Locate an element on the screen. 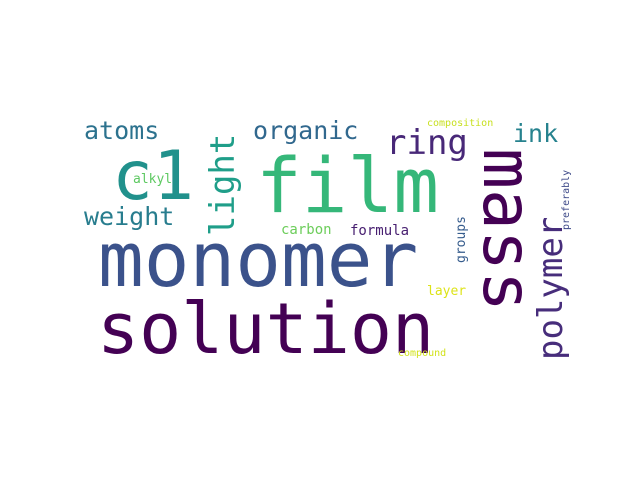 The width and height of the screenshot is (640, 480). word-mass: mass is located at coordinates (506, 230).